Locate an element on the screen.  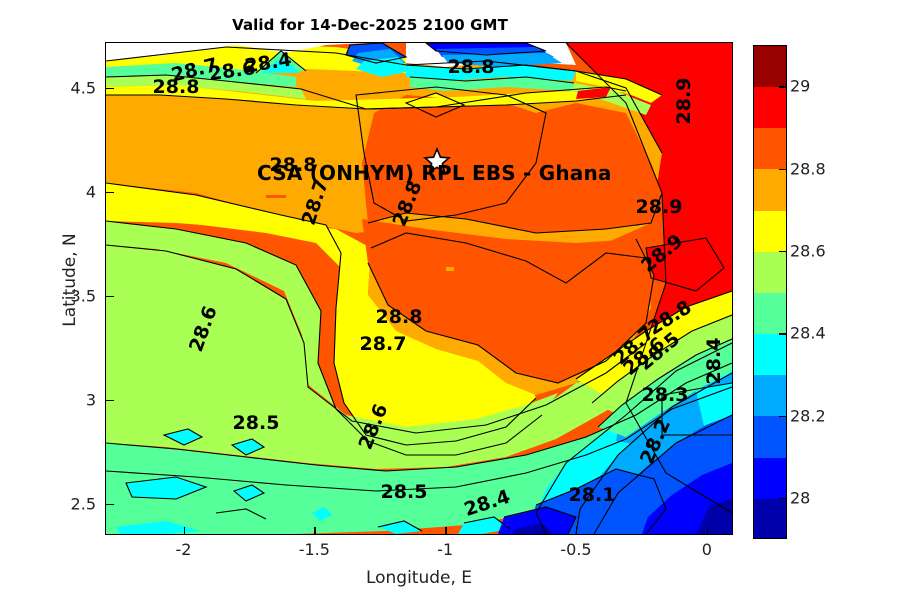
colorbar-tick-label: 28 is located at coordinates (800, 498).